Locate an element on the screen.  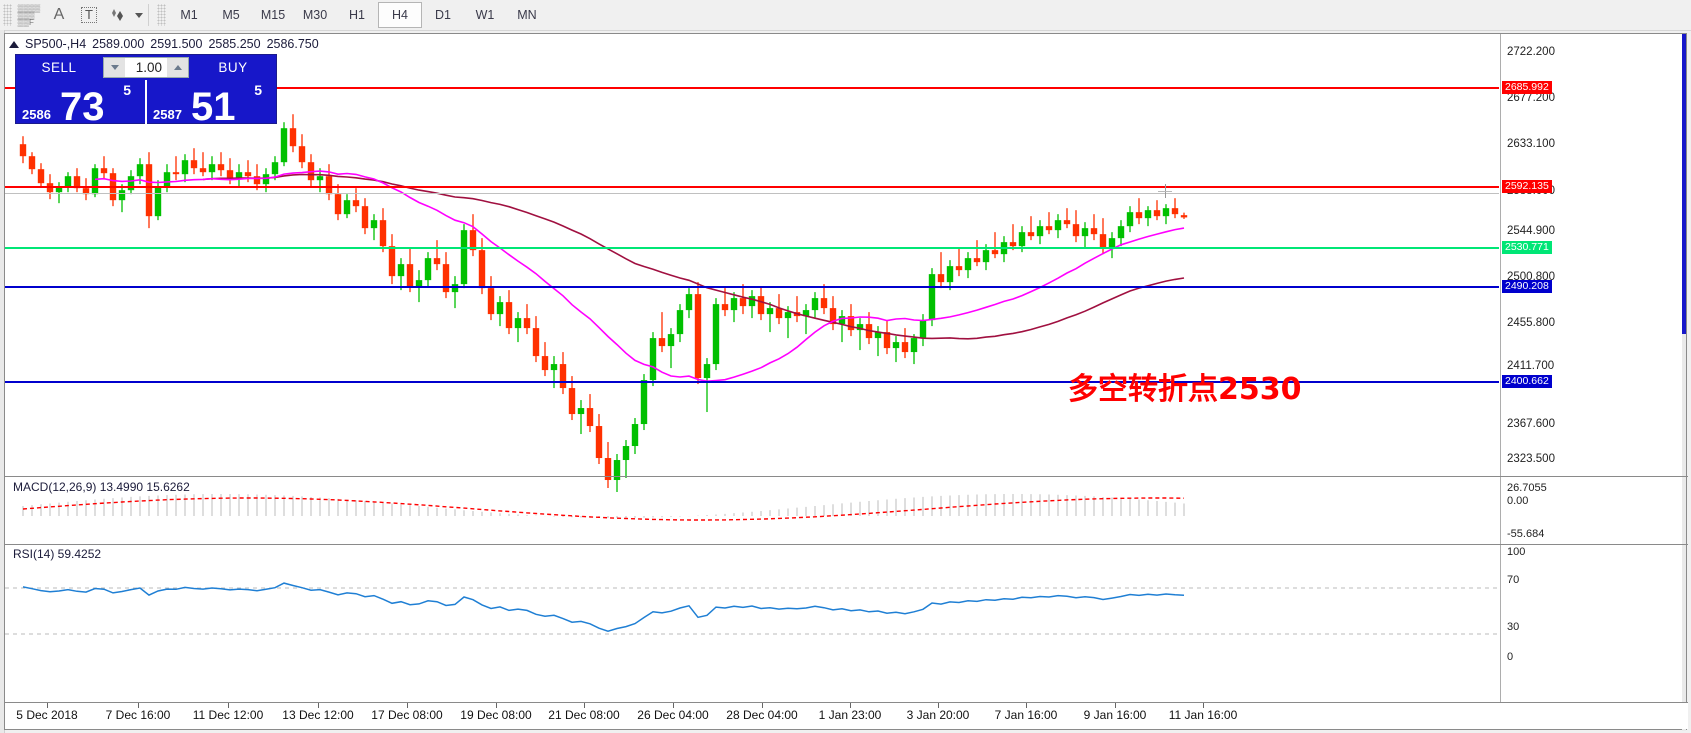
volume-increment-button is located at coordinates (177, 67).